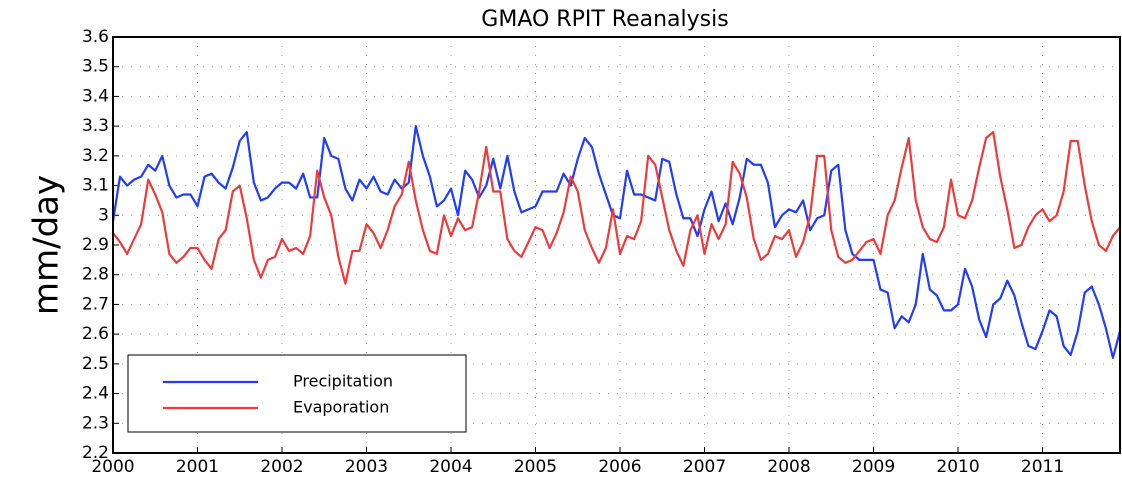 This screenshot has height=482, width=1122. Describe the element at coordinates (704, 467) in the screenshot. I see `x-tick-label: 2007` at that location.